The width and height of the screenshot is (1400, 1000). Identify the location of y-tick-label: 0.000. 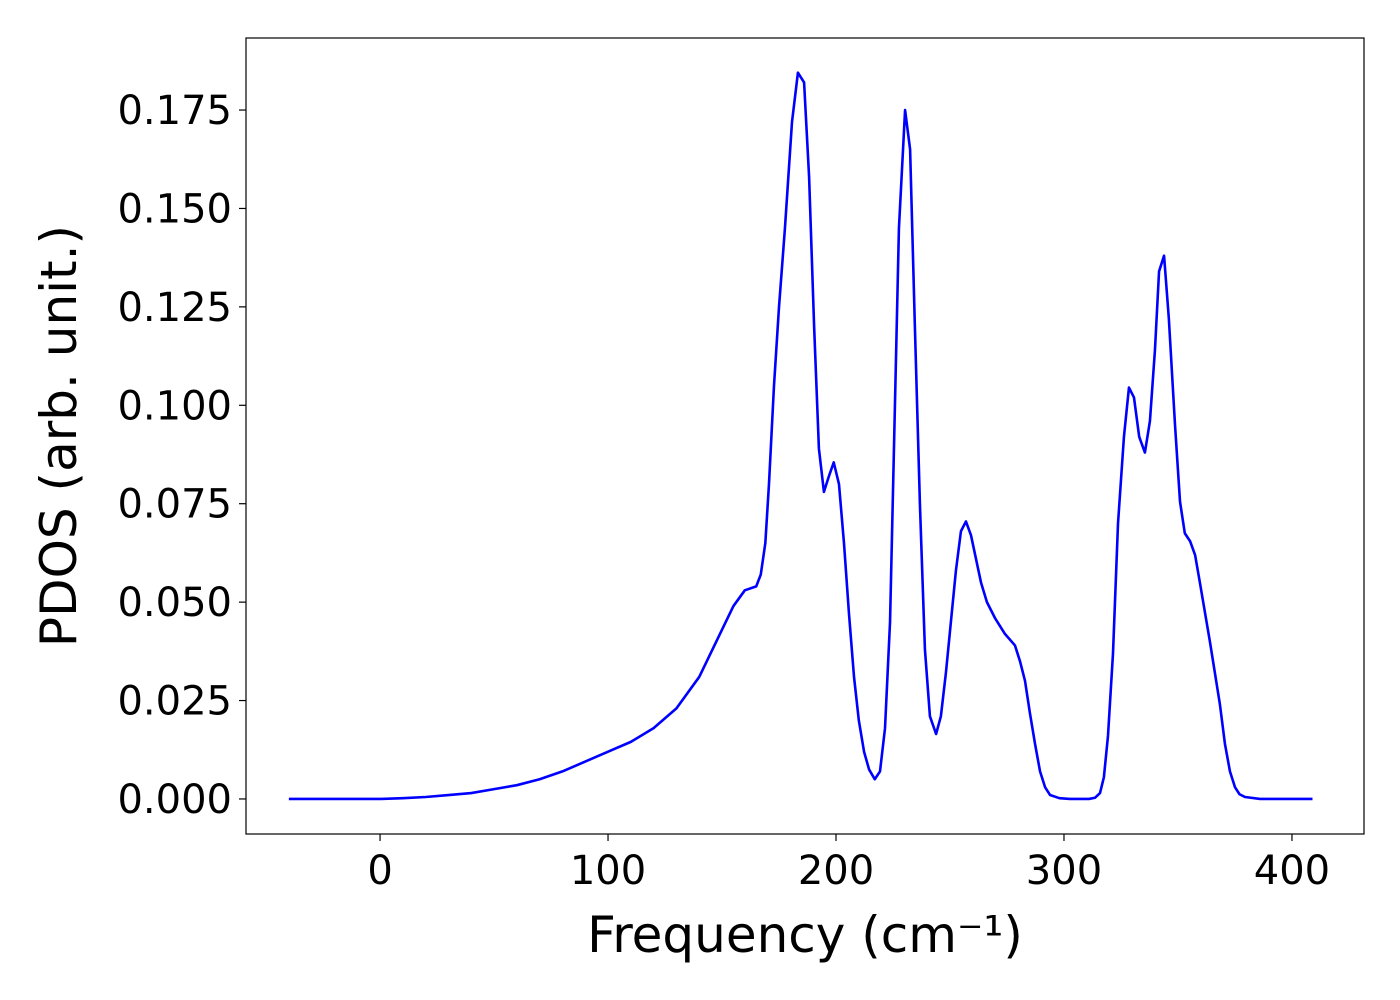
(174, 800).